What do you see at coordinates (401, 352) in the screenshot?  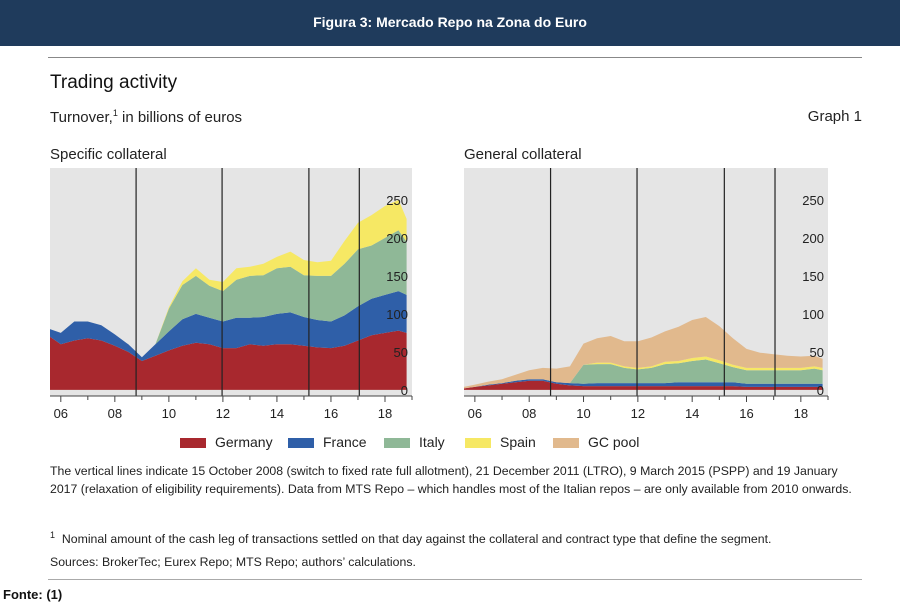 I see `y-tick-label-specific-50: 50` at bounding box center [401, 352].